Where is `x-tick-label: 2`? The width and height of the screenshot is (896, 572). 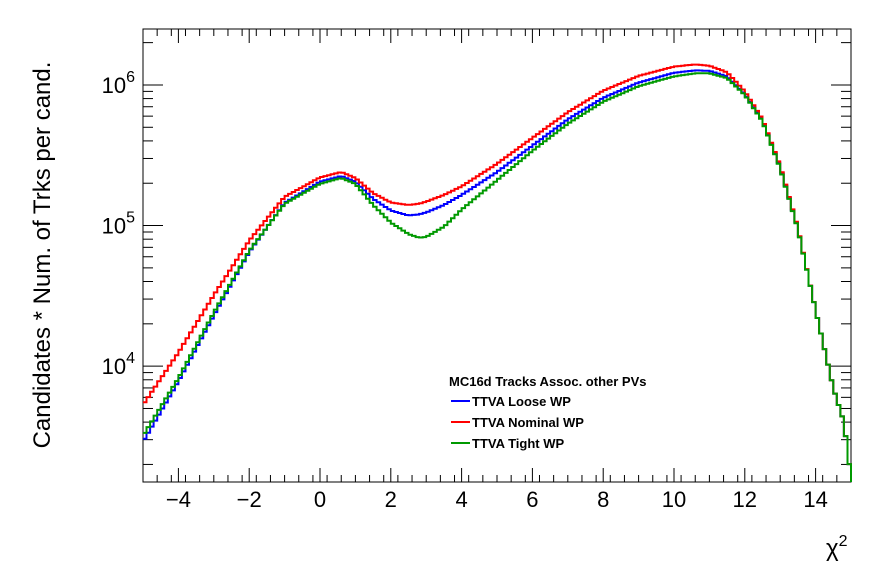 x-tick-label: 2 is located at coordinates (391, 499).